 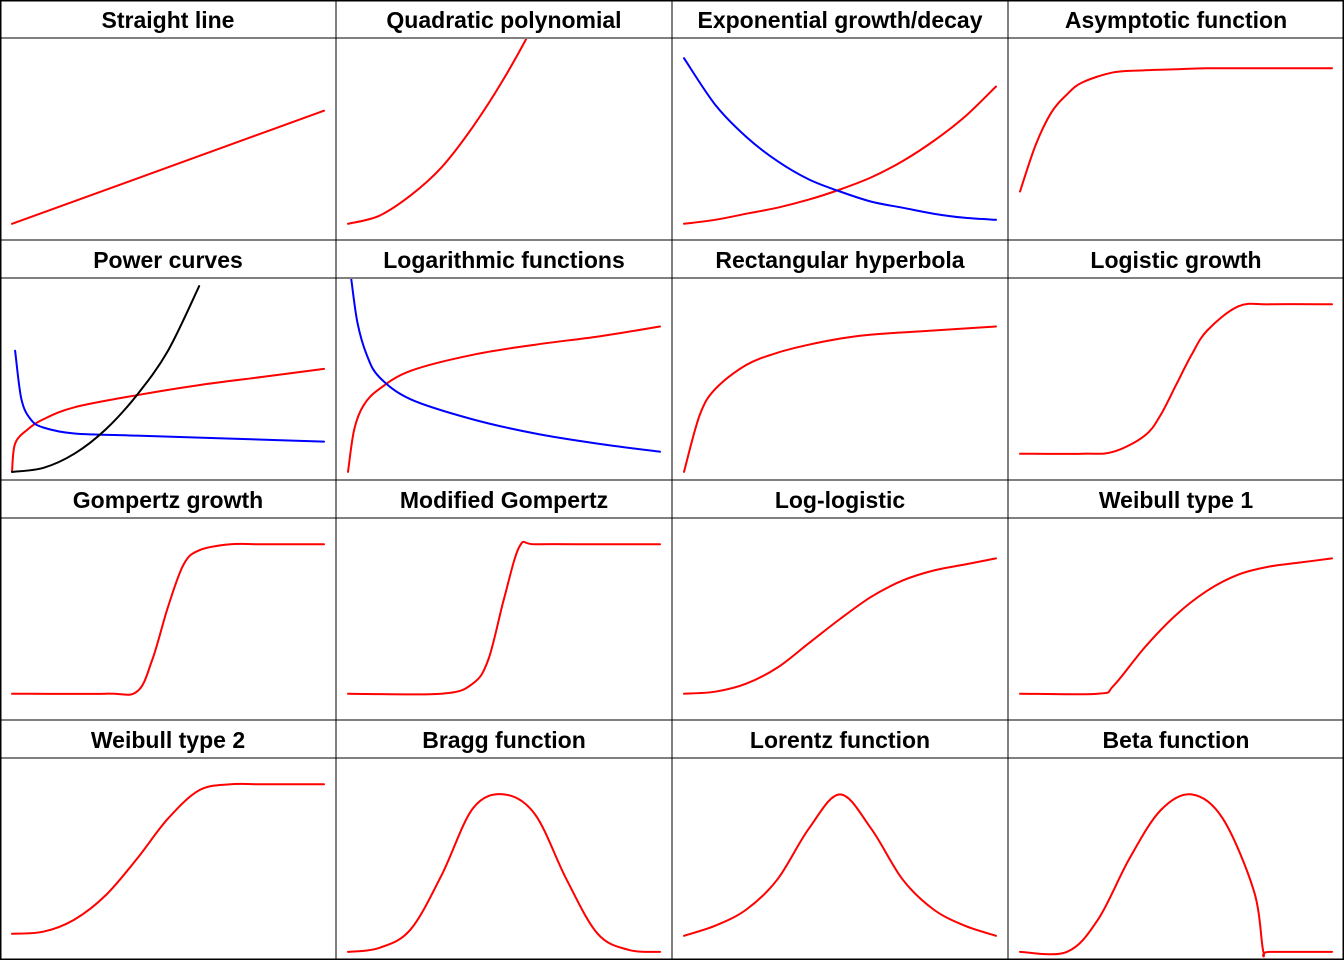 What do you see at coordinates (1176, 500) in the screenshot?
I see `panel-title-weibull-type-1: Weibull type 1` at bounding box center [1176, 500].